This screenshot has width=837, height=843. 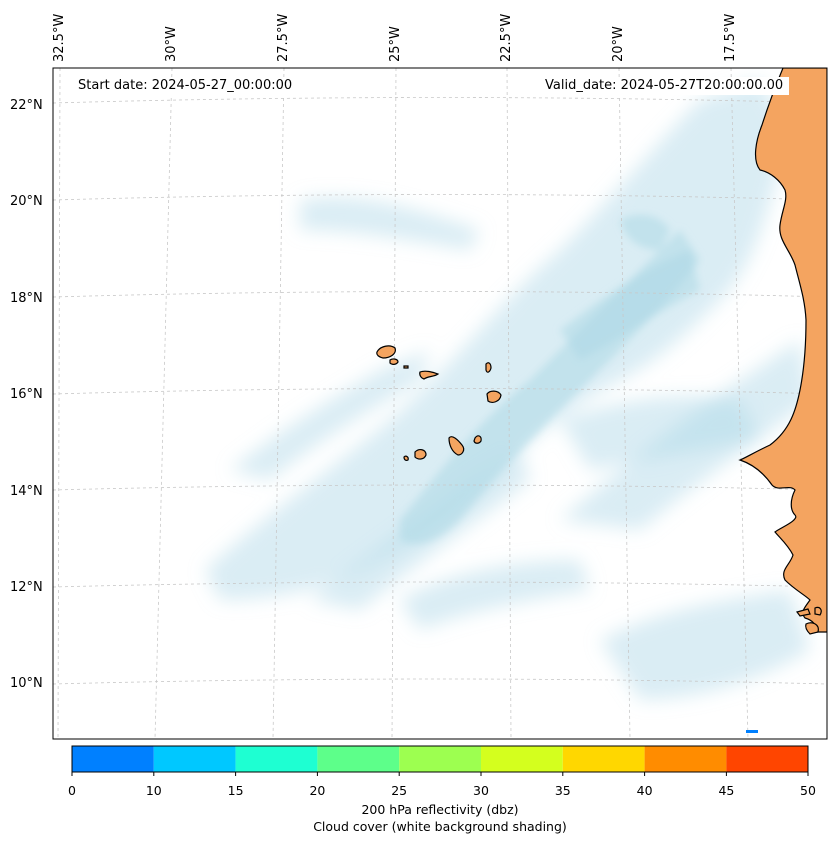 I want to click on colorbar-tick-label: 35, so click(x=562, y=790).